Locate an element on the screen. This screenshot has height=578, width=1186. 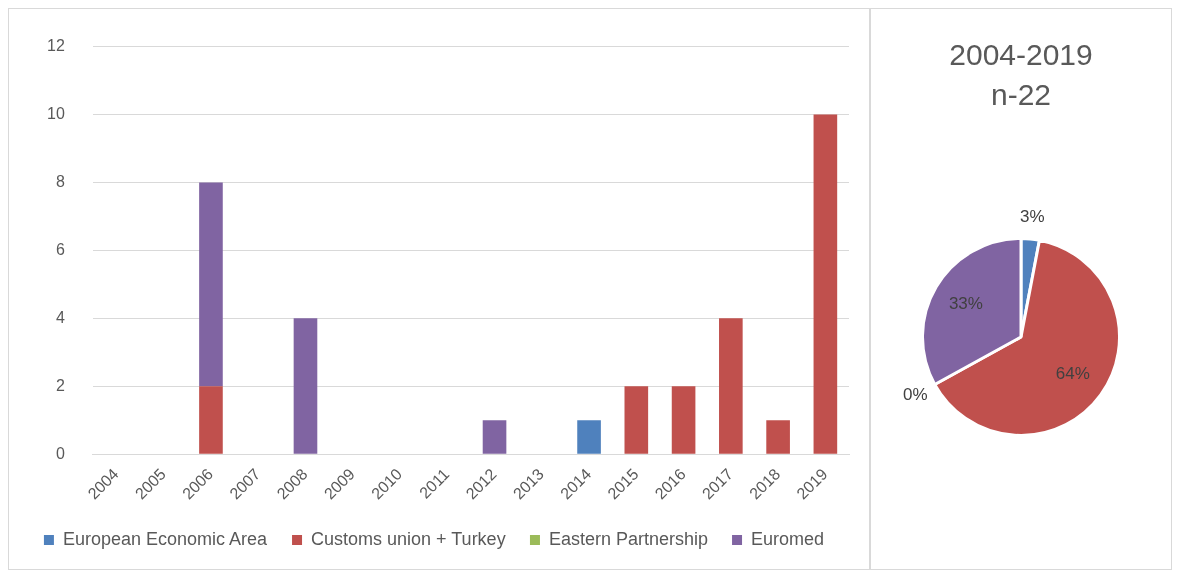
y-tick-label: 0 is located at coordinates (60, 453).